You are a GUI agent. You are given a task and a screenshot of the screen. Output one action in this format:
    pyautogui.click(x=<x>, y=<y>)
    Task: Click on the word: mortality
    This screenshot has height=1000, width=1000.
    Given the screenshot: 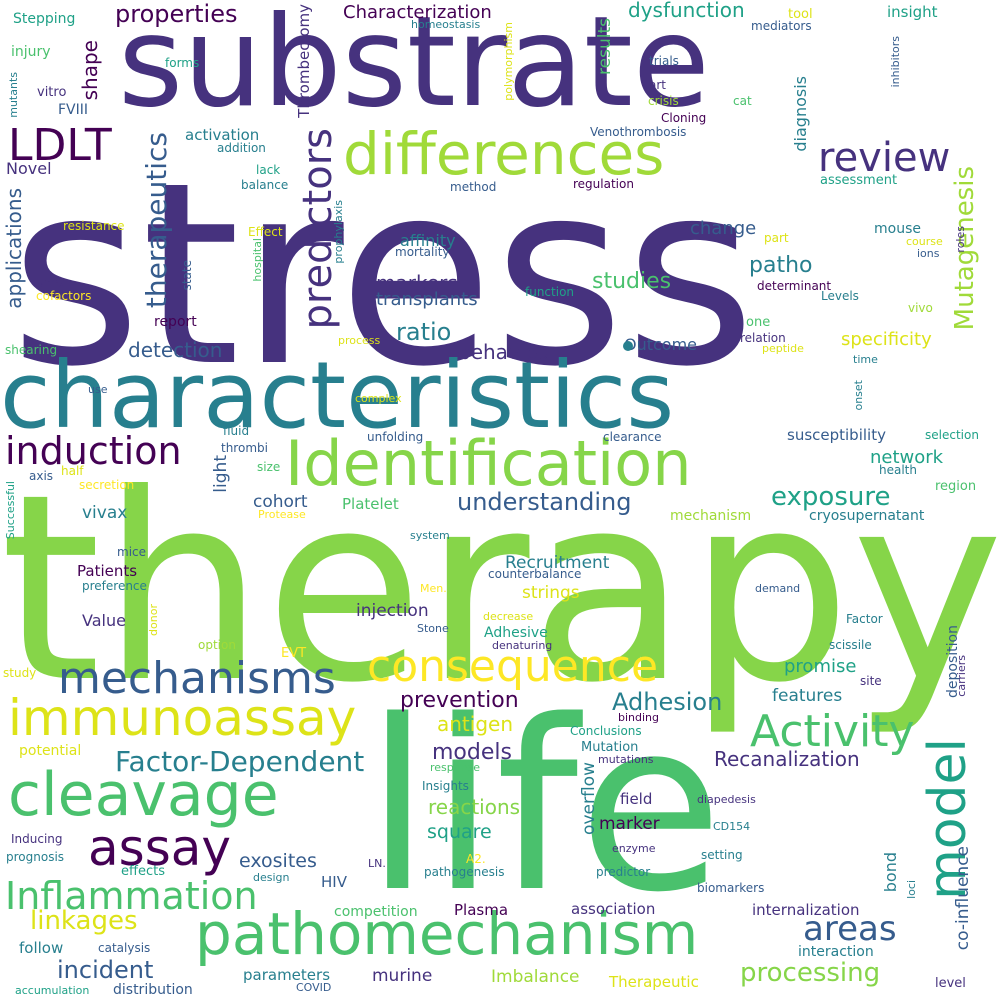 What is the action you would take?
    pyautogui.click(x=422, y=252)
    